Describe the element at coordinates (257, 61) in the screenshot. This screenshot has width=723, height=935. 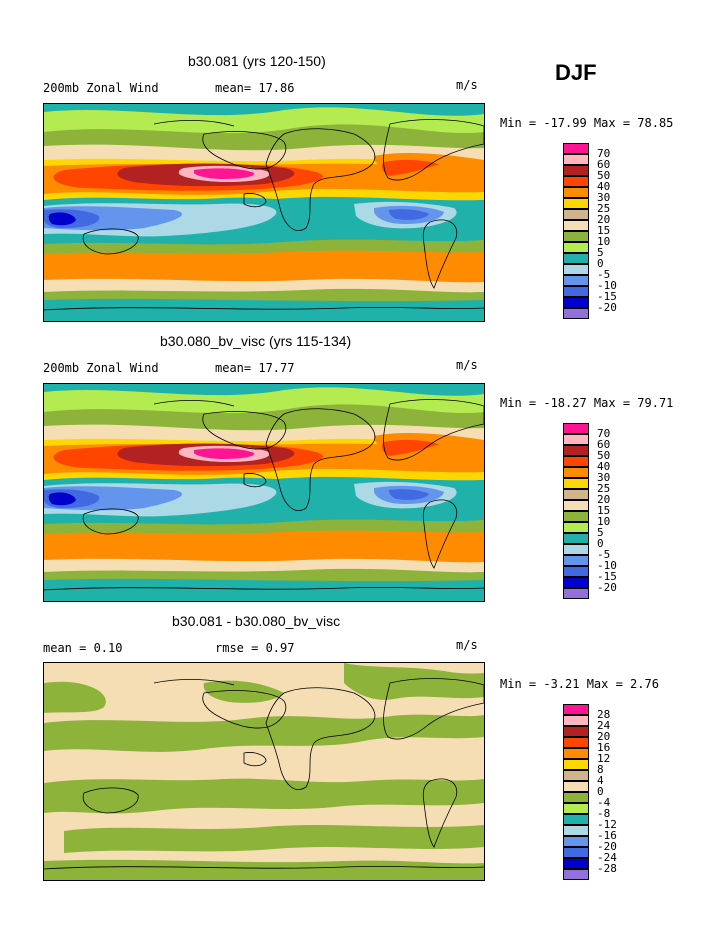
I see `panel-1-title: b30.081 (yrs 120-150)` at that location.